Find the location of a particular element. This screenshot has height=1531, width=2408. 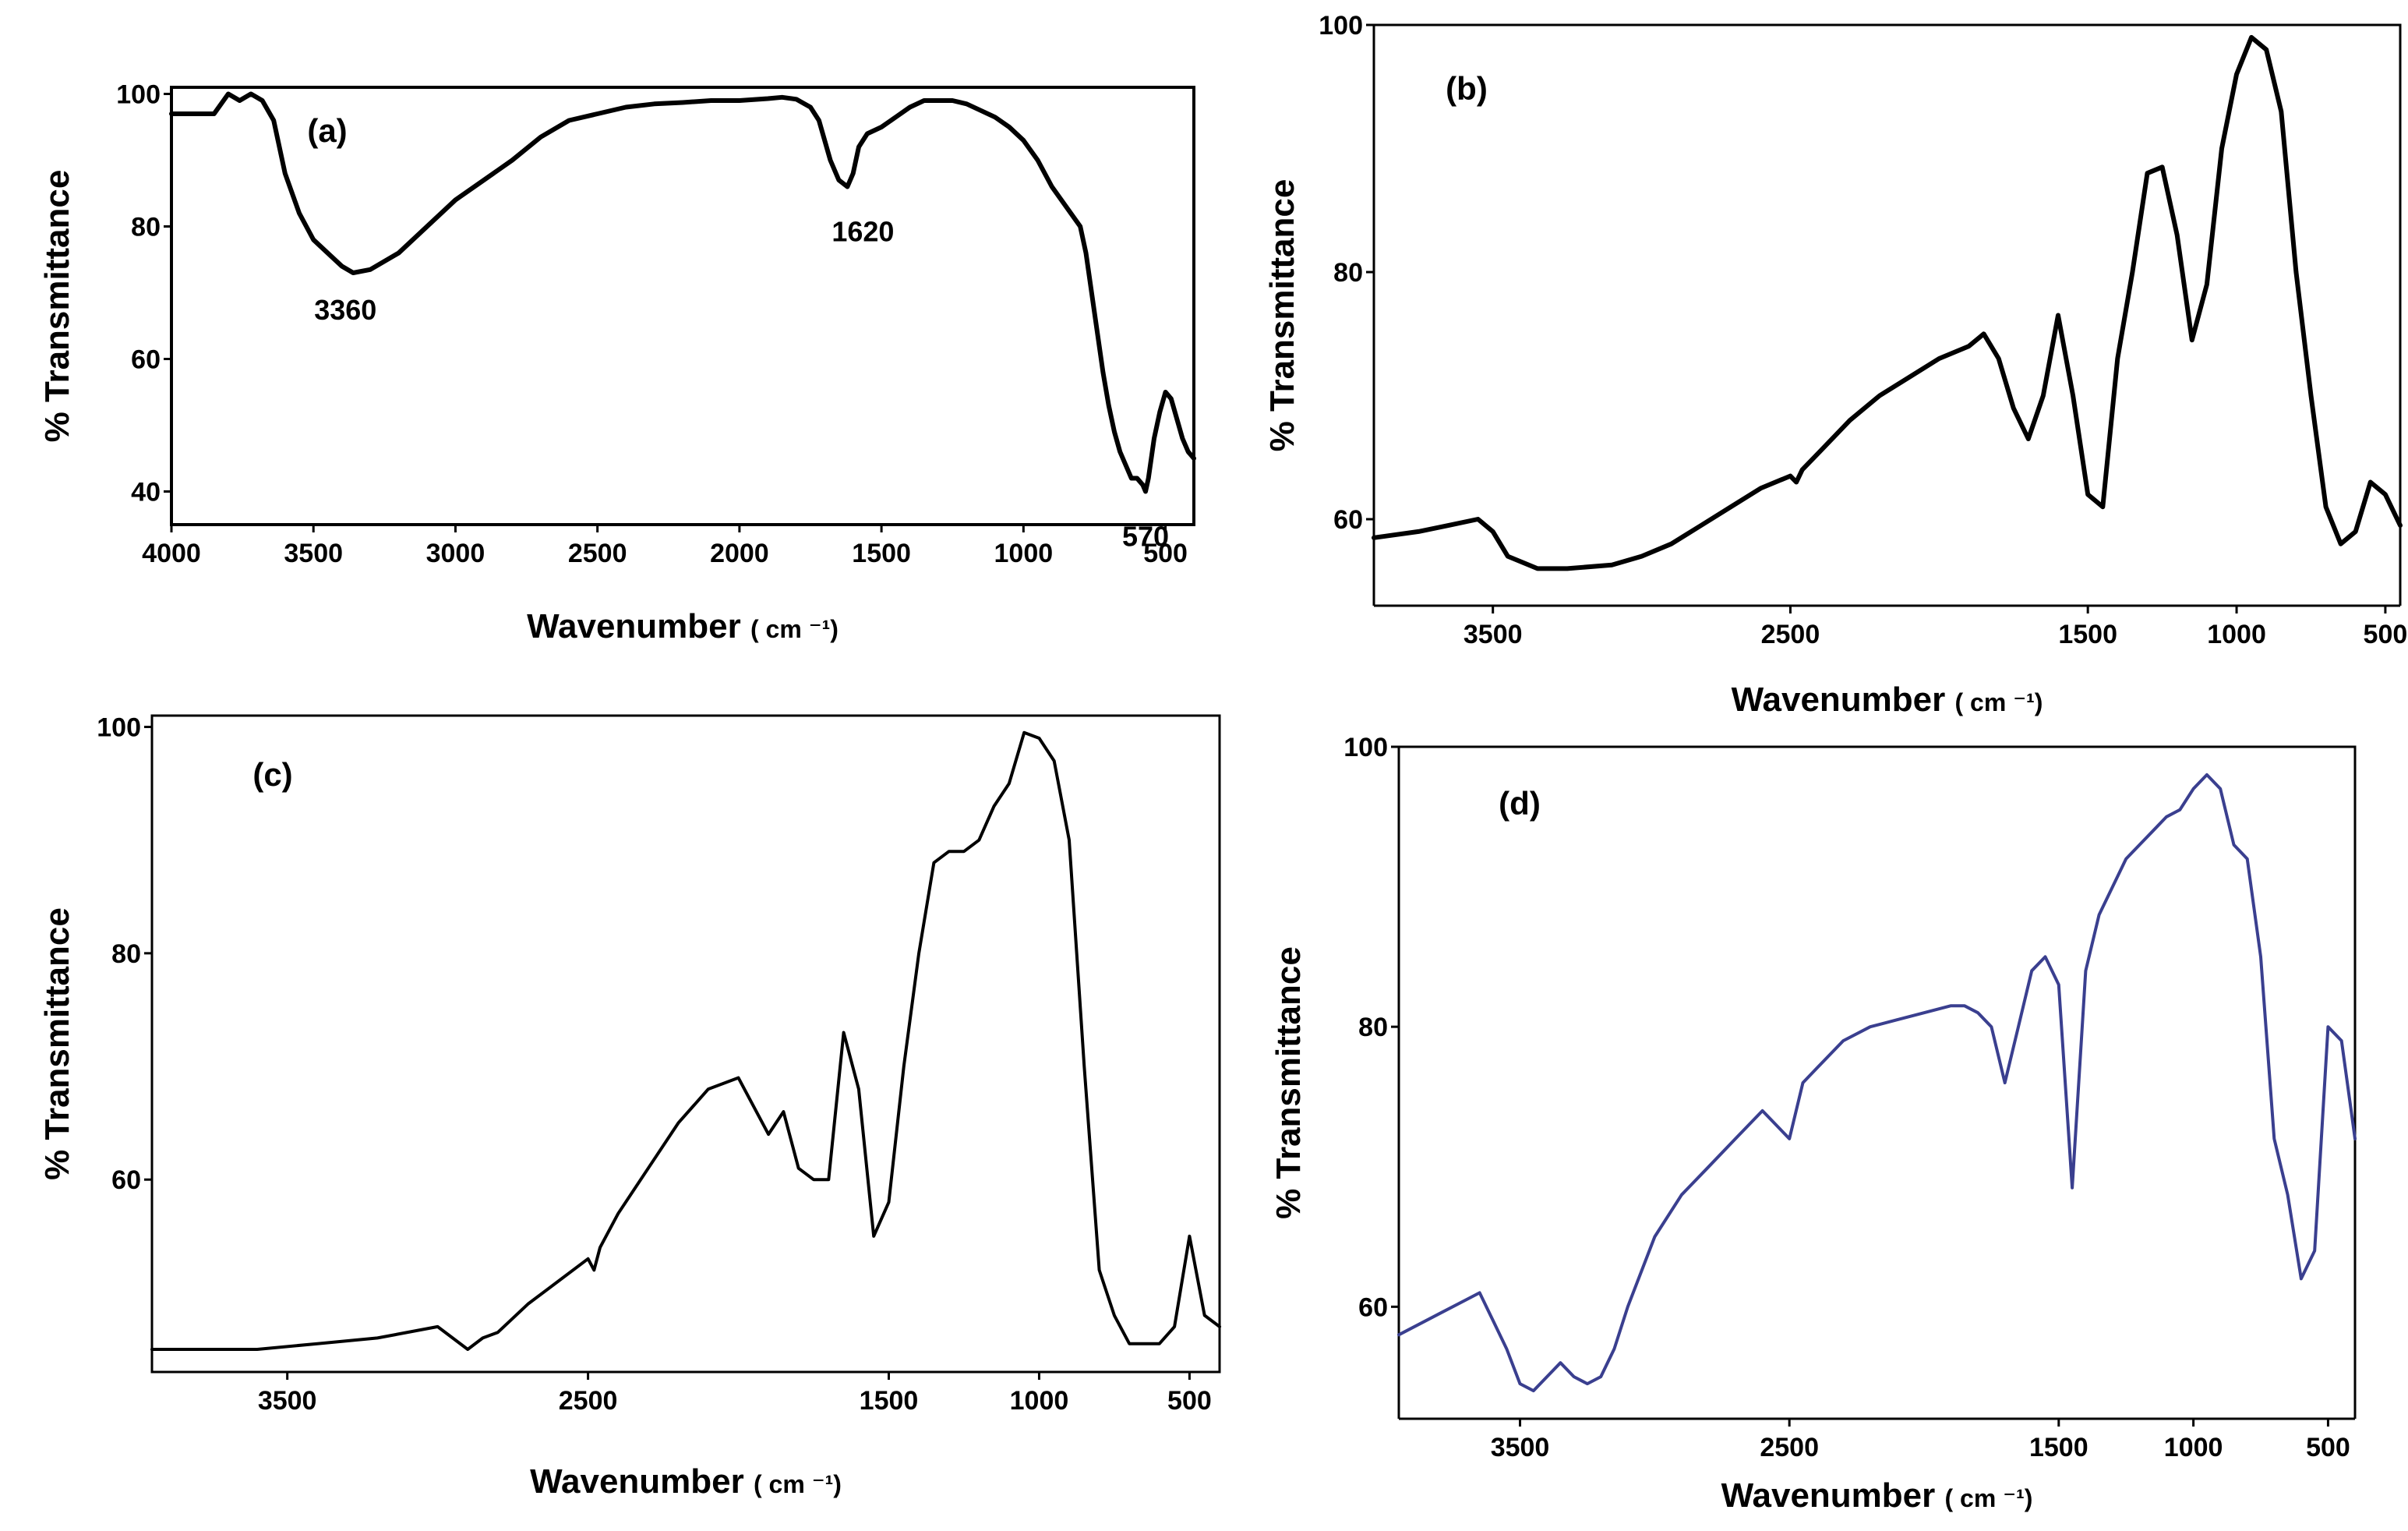

panel-label: (c) is located at coordinates (272, 774).